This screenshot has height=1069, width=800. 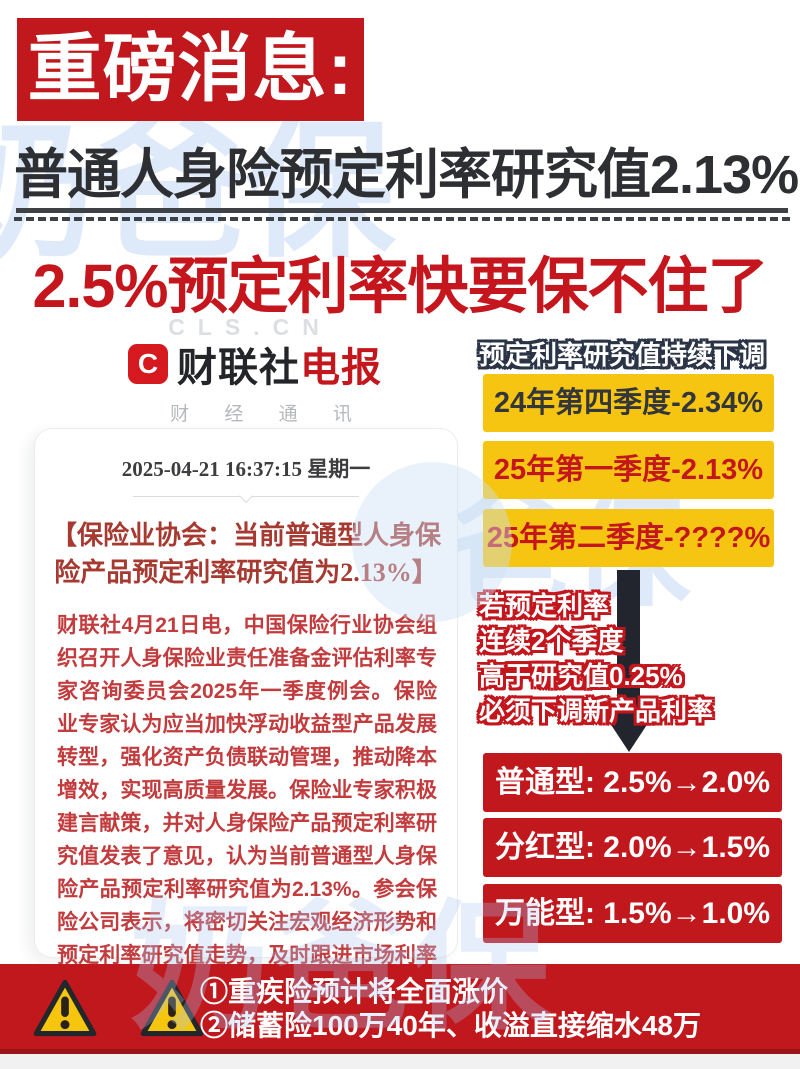 What do you see at coordinates (632, 782) in the screenshot?
I see `adjustment-banner: 普通型: 2.5%→2.0%` at bounding box center [632, 782].